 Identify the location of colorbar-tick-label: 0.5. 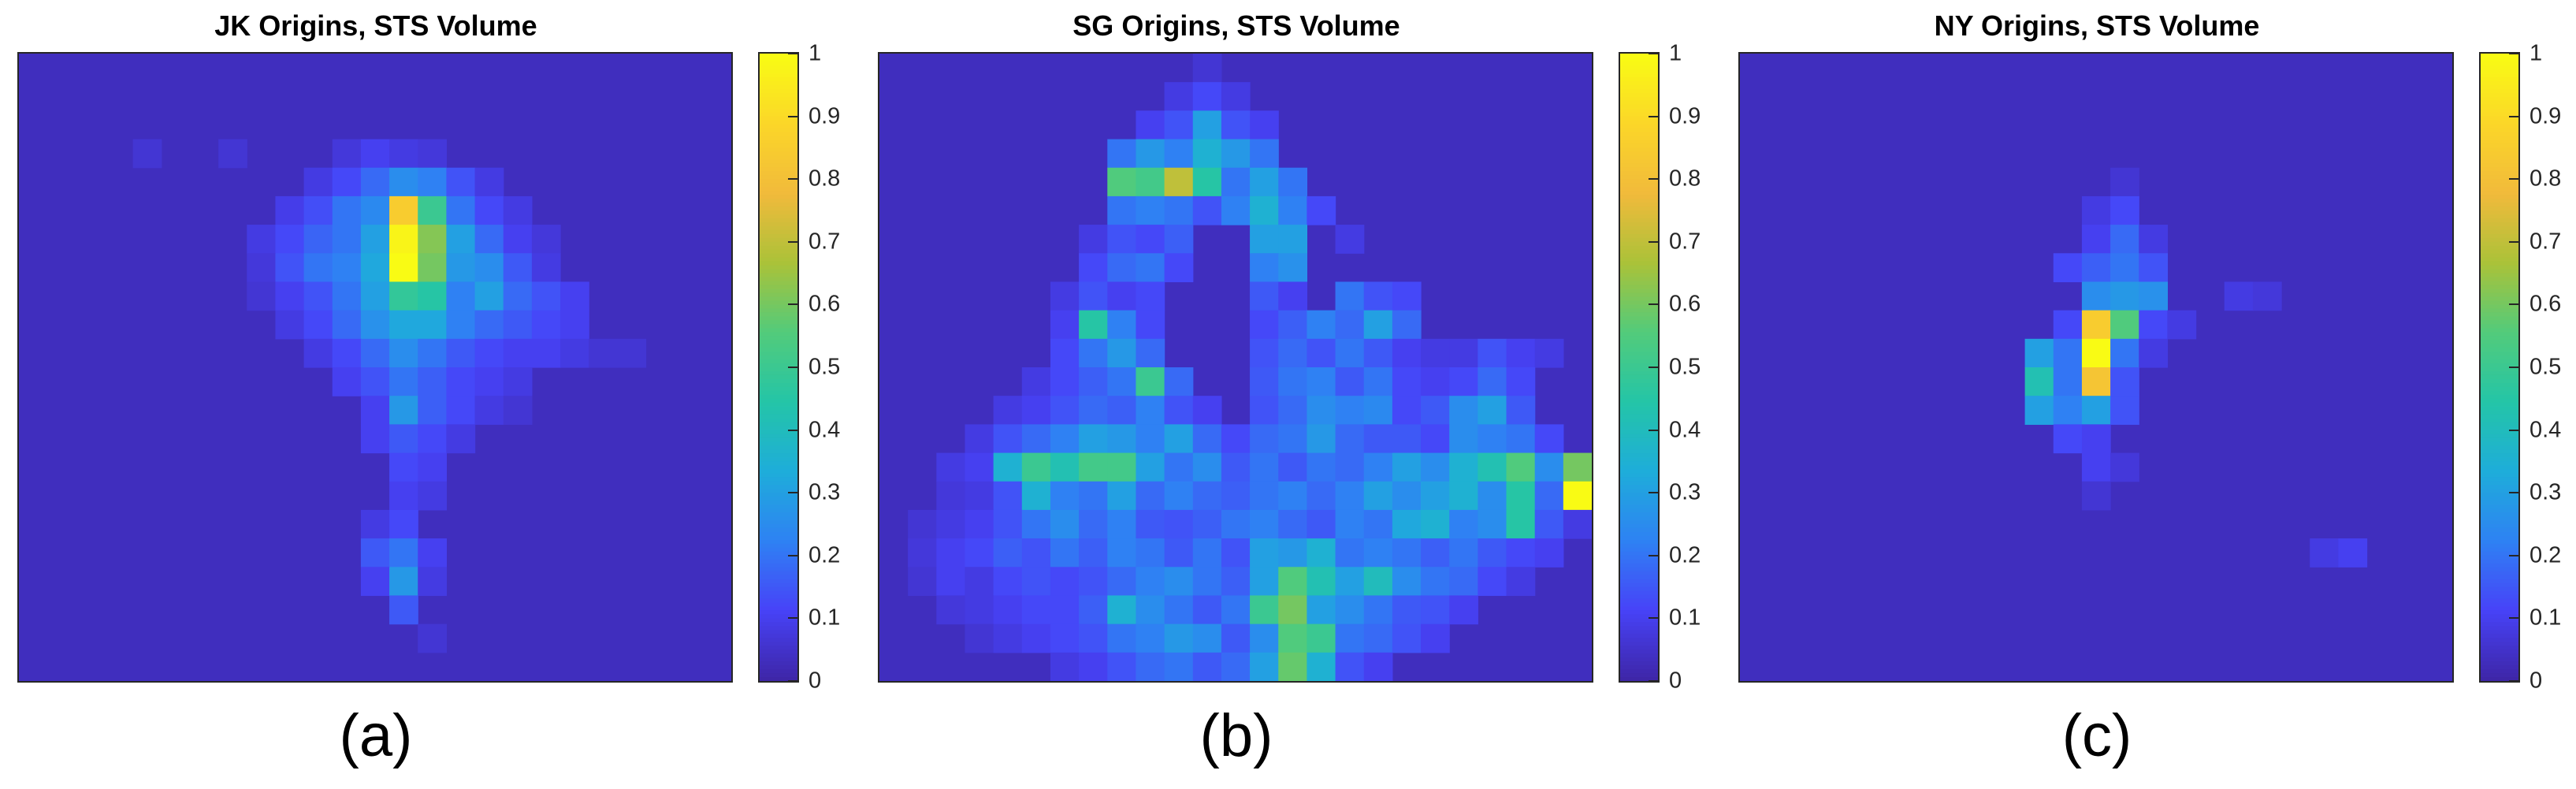
(824, 367).